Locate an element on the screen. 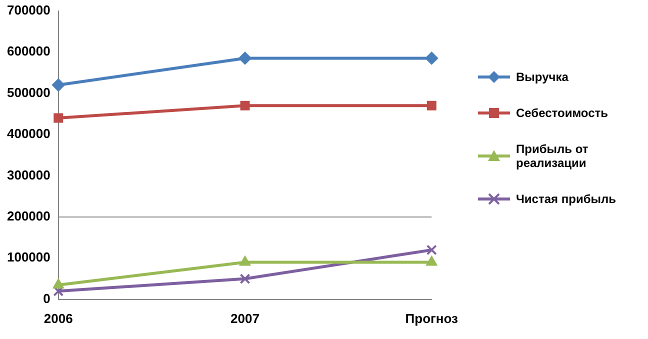 This screenshot has height=339, width=648. y-tick-label: 600000 is located at coordinates (28, 51).